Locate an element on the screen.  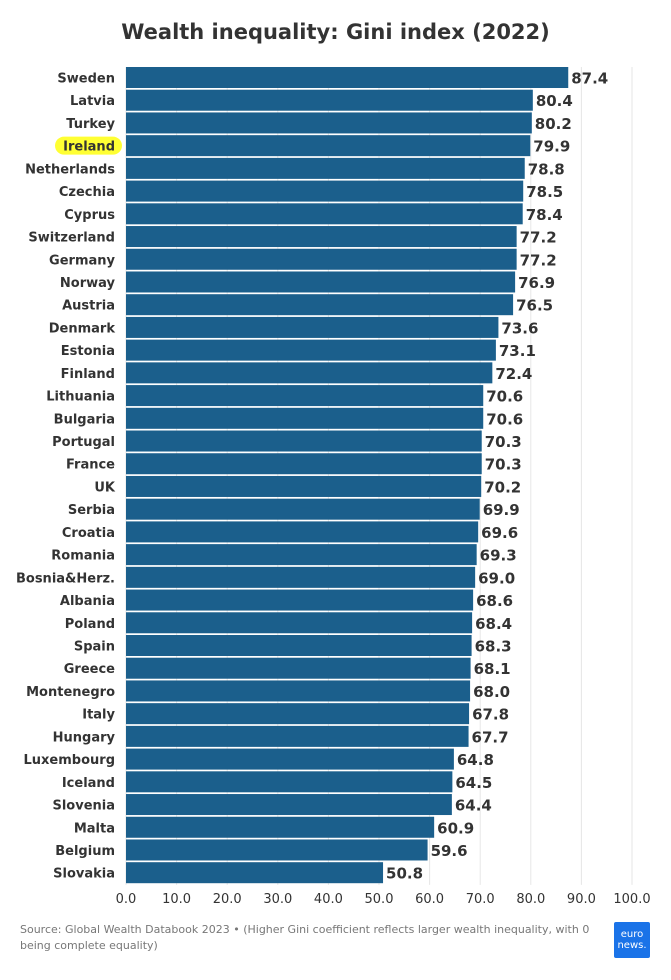
highlight-layer is located at coordinates (88, 145).